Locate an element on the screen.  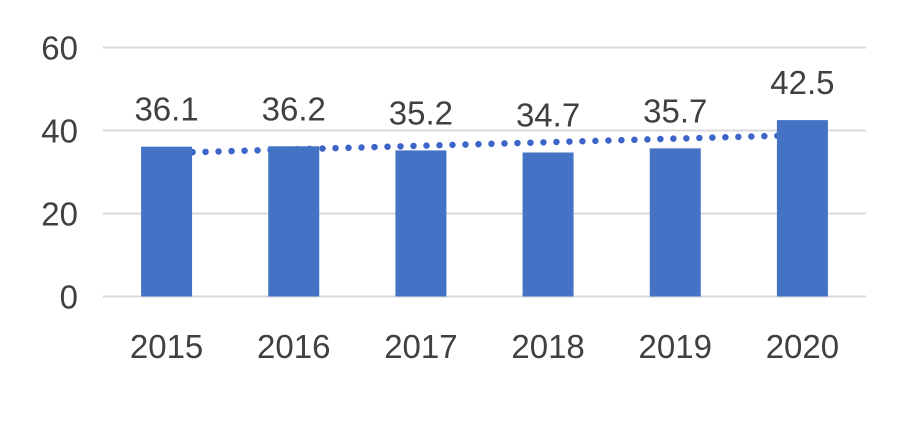
y-axis-label-40: 40 is located at coordinates (59, 131).